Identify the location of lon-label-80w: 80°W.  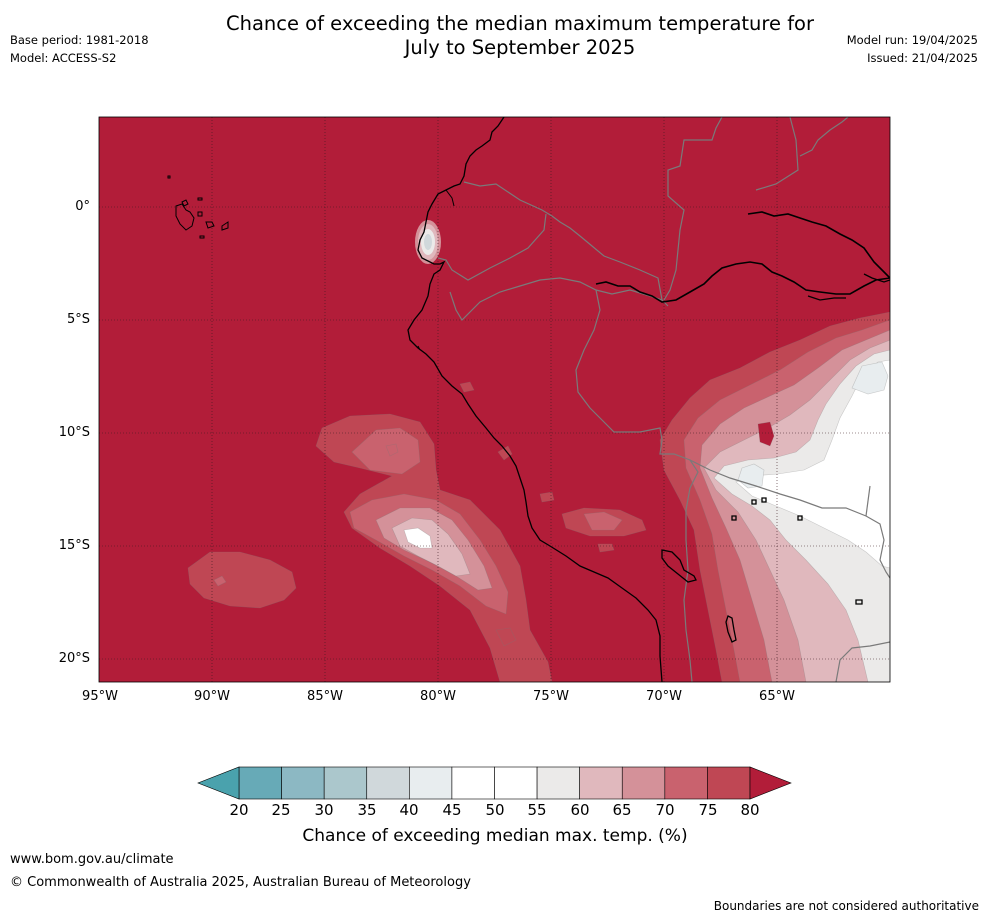
(438, 696).